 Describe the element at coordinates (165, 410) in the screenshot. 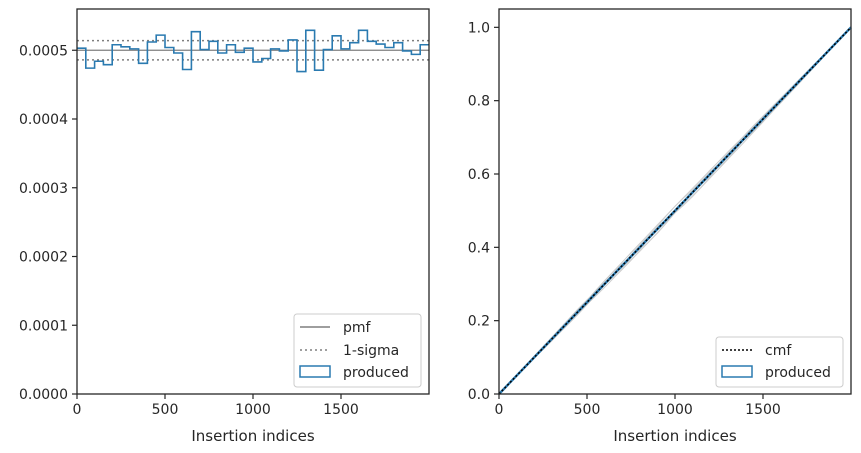

I see `p1-x-tick-label: 500` at that location.